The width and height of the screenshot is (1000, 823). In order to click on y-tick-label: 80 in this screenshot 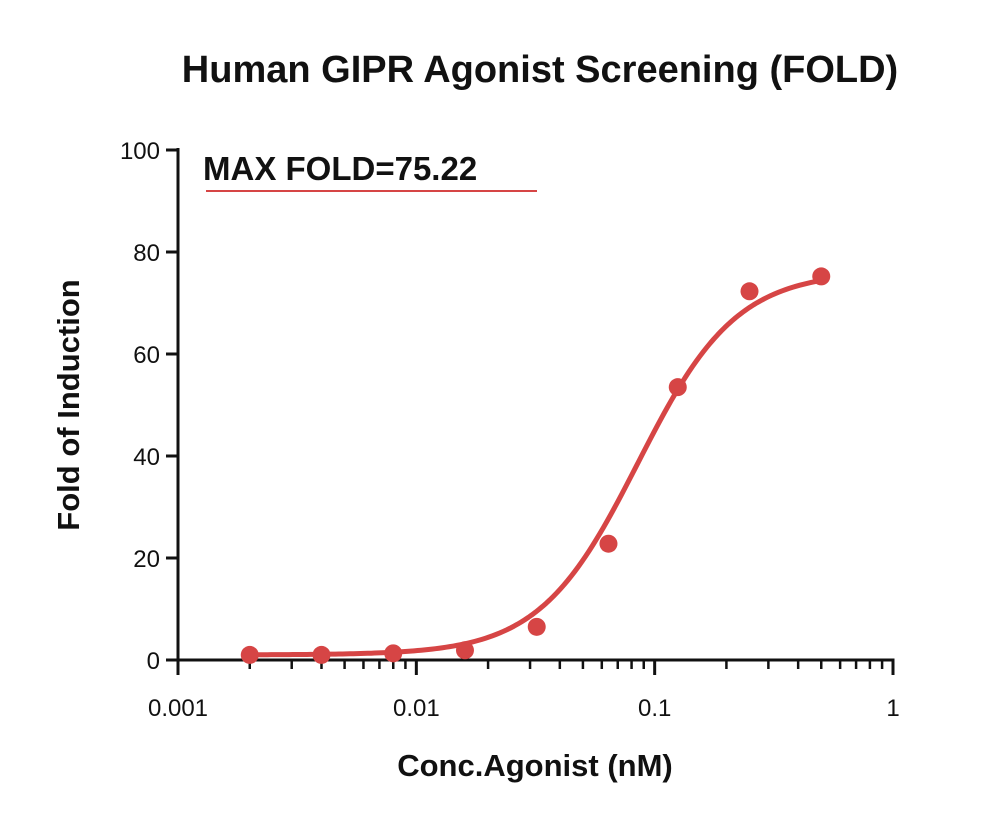, I will do `click(146, 253)`.